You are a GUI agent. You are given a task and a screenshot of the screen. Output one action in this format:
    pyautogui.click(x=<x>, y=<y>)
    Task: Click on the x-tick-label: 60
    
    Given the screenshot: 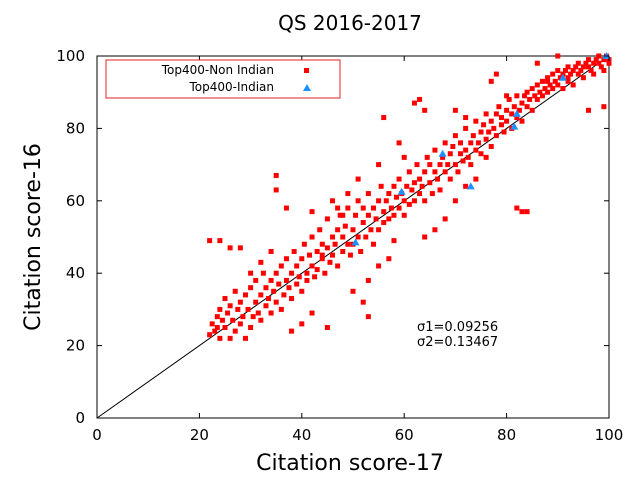 What is the action you would take?
    pyautogui.click(x=404, y=435)
    